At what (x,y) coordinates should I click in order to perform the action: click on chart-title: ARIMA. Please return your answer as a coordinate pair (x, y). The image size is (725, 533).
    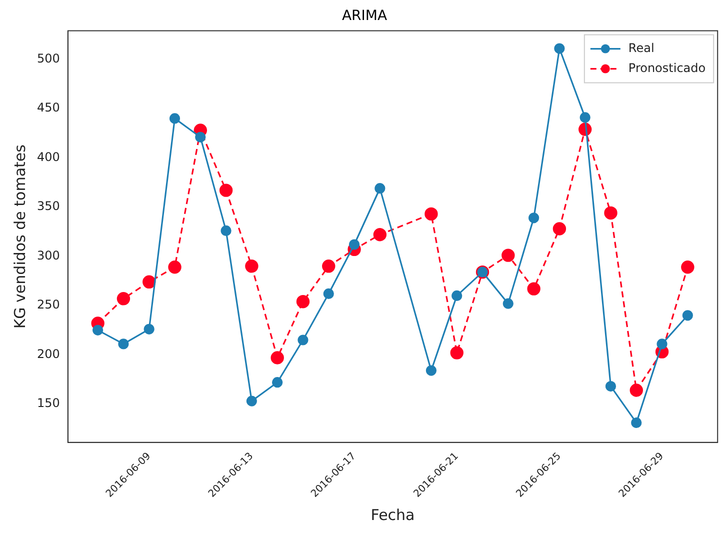
    Looking at the image, I should click on (365, 16).